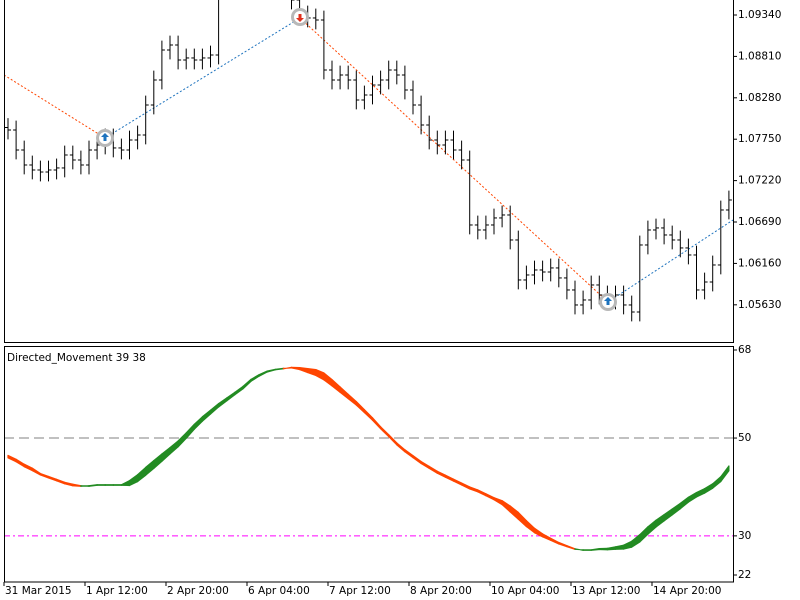 This screenshot has width=800, height=600. I want to click on y-tick-label: 1.09340, so click(759, 15).